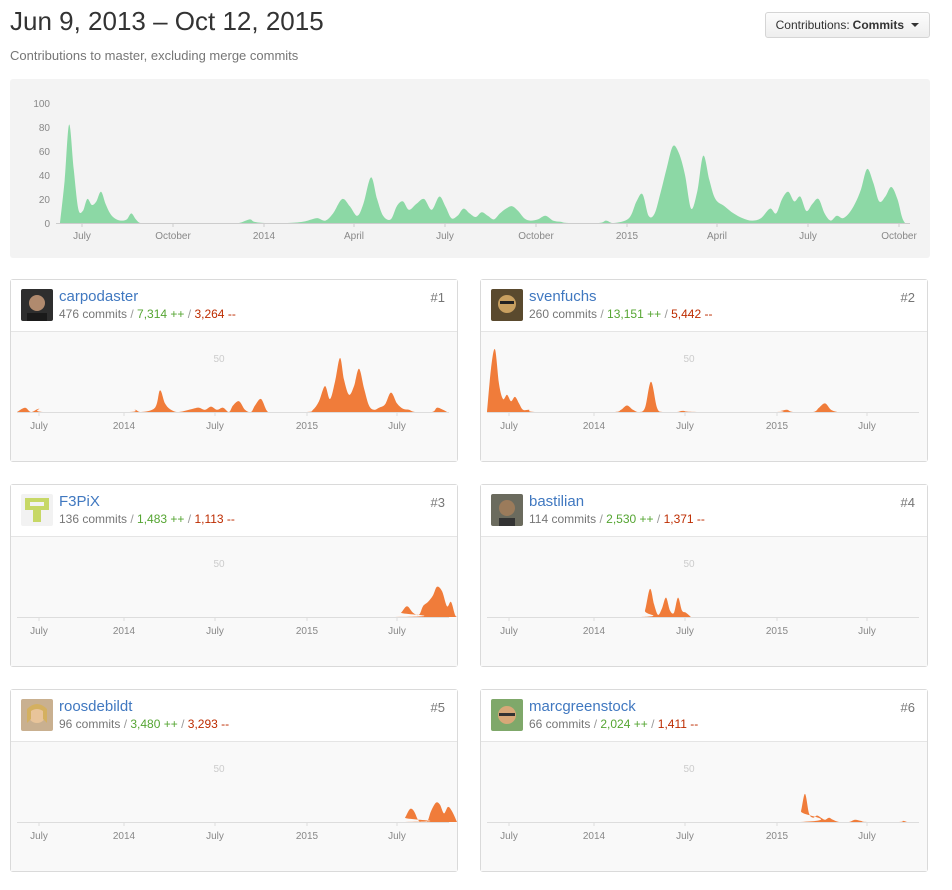 The width and height of the screenshot is (952, 890). What do you see at coordinates (214, 519) in the screenshot?
I see `deletions-count: 1,113 --` at bounding box center [214, 519].